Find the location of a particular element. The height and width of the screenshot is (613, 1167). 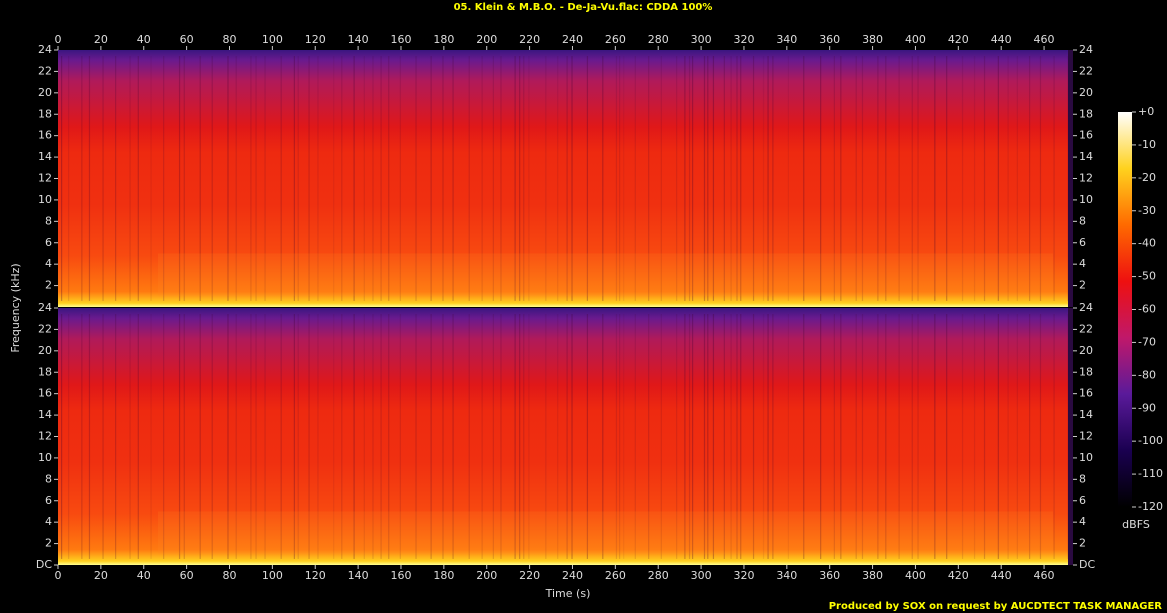

x-tick-label: 180 is located at coordinates (443, 39).